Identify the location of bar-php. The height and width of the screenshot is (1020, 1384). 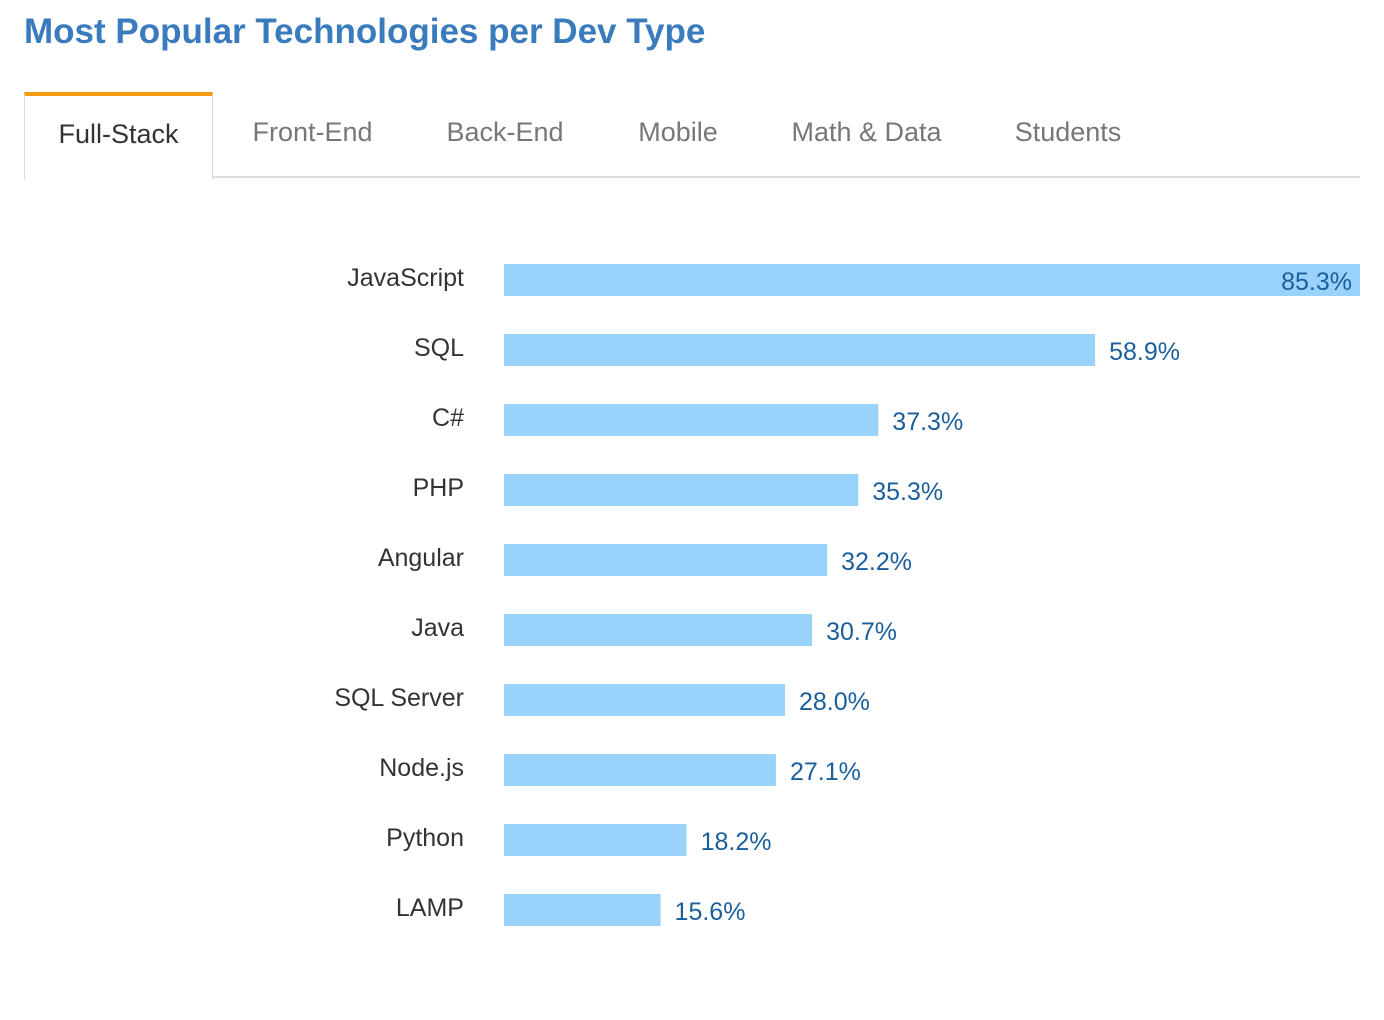
(681, 490).